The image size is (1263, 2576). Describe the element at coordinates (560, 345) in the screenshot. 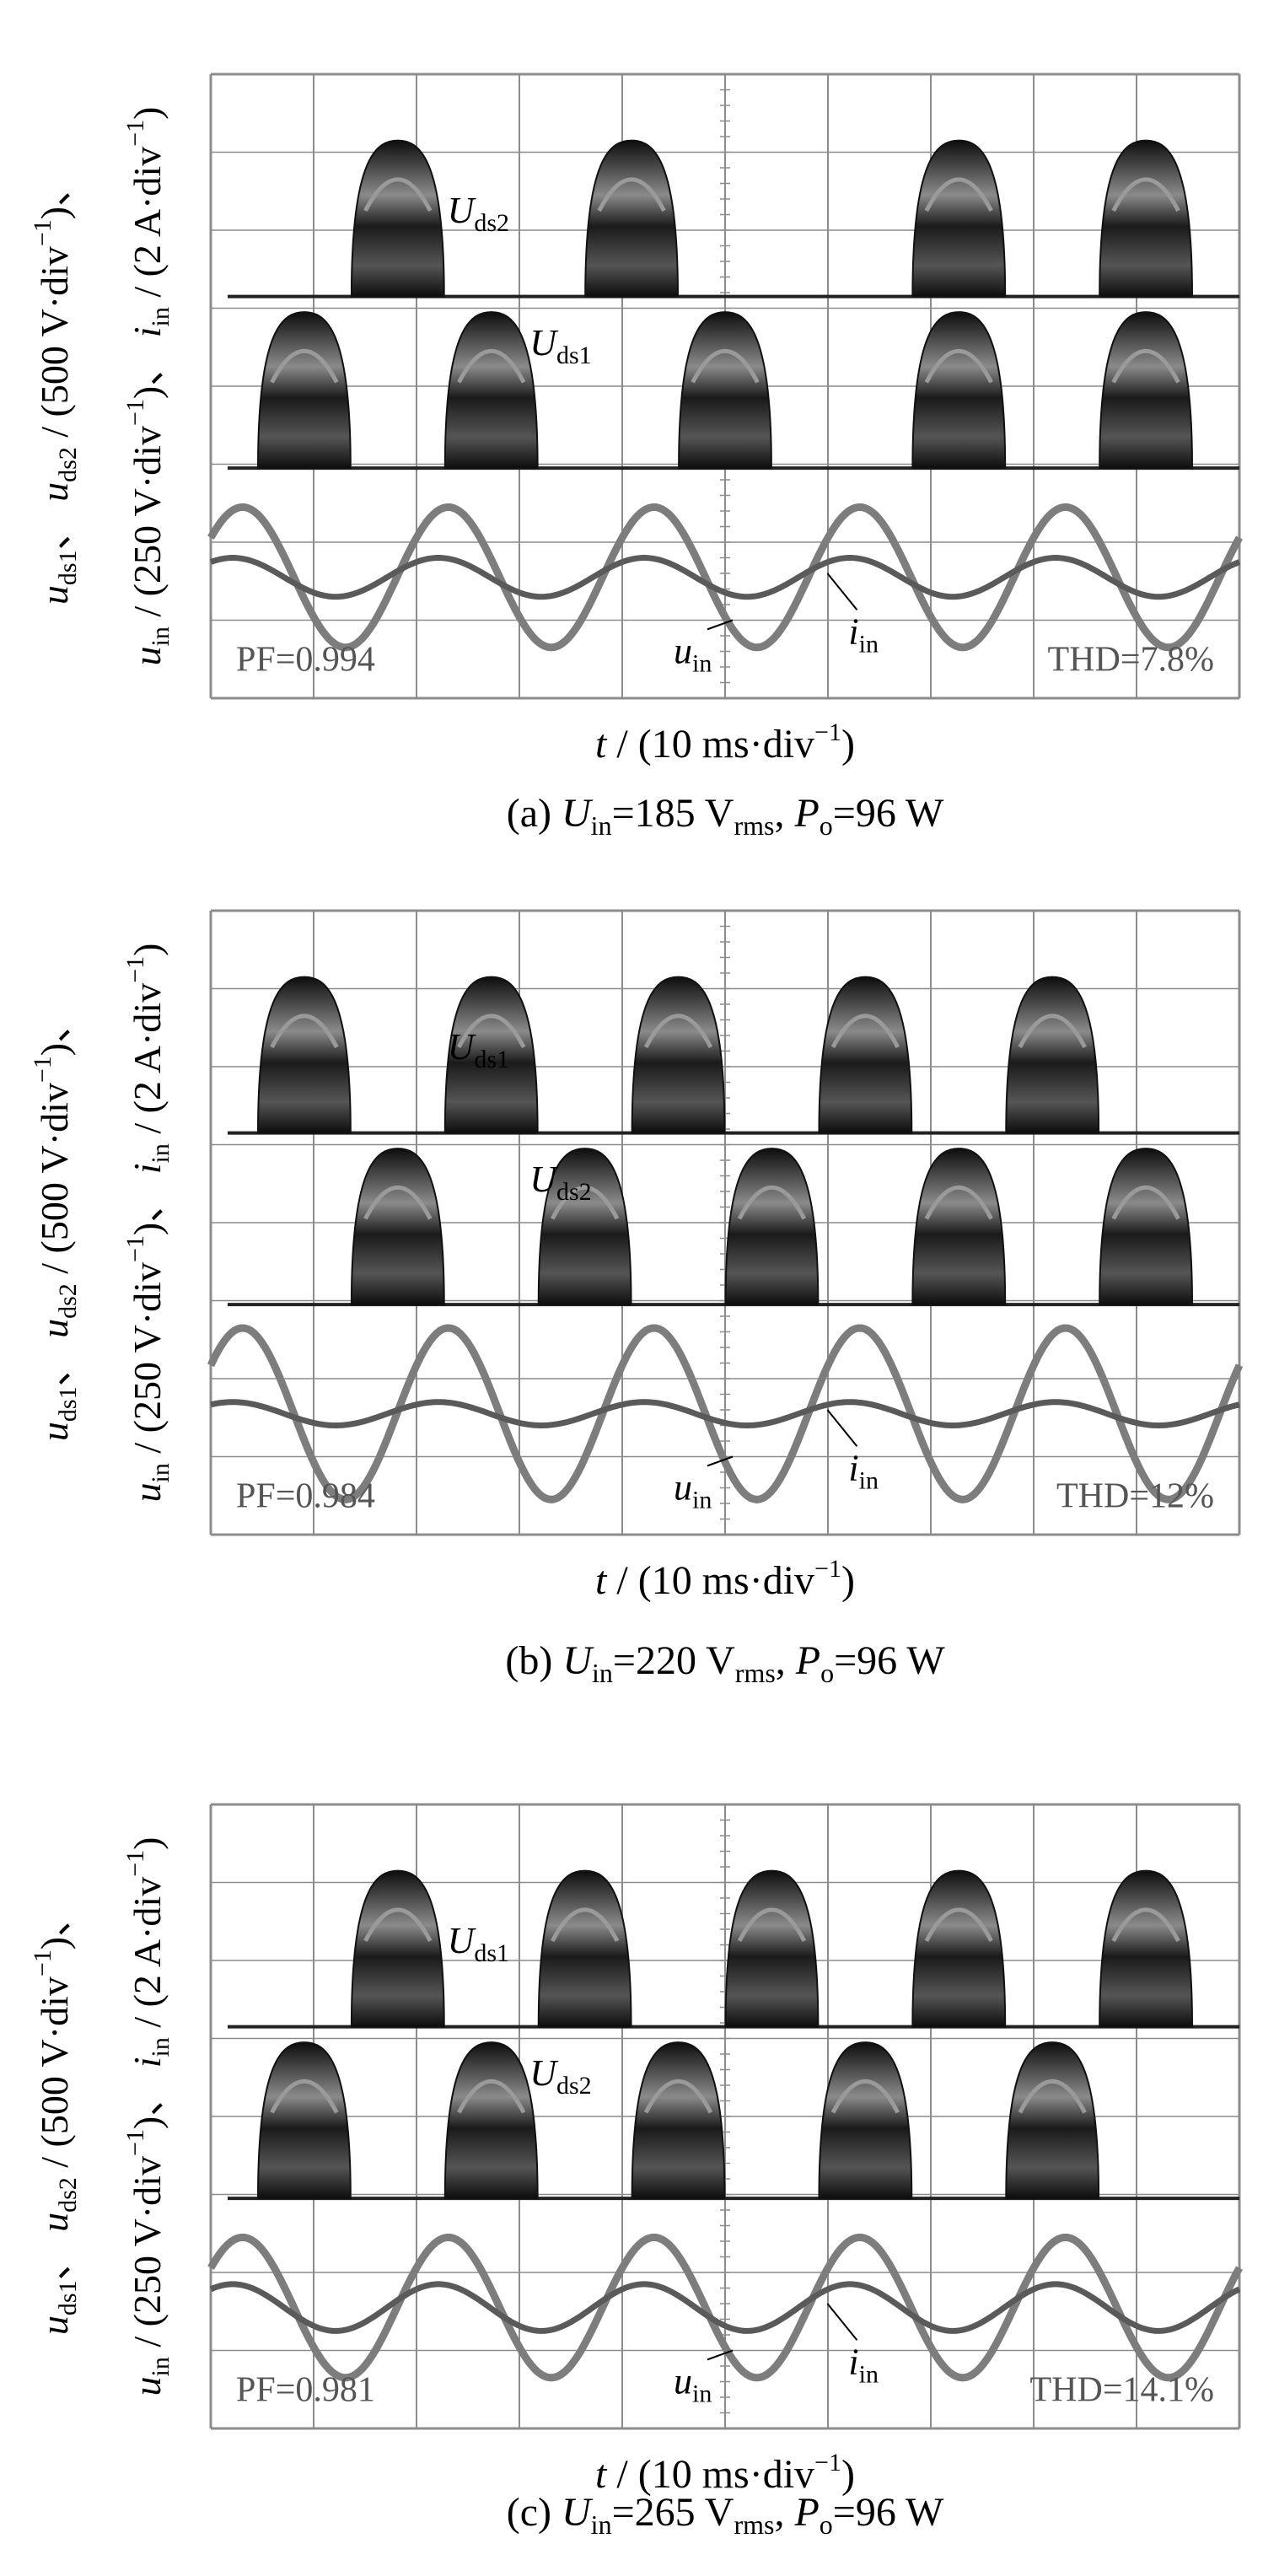

I see `ch-middle-label: Uds1` at that location.